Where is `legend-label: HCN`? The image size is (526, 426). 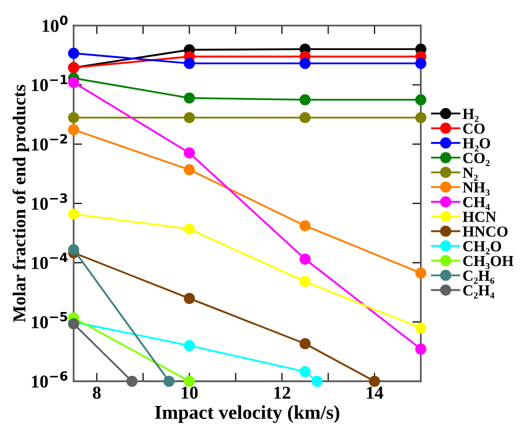
legend-label: HCN is located at coordinates (479, 217).